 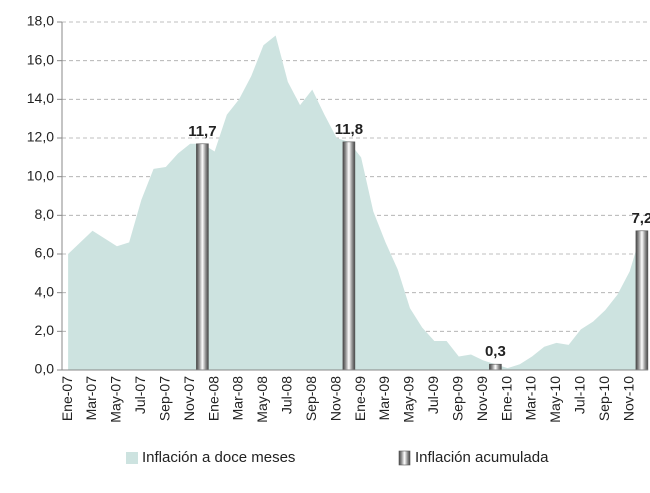 I want to click on x-tick-label: Jul-07, so click(x=140, y=395).